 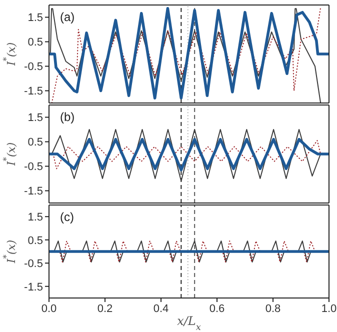 I want to click on annotation: (b), so click(x=67, y=117).